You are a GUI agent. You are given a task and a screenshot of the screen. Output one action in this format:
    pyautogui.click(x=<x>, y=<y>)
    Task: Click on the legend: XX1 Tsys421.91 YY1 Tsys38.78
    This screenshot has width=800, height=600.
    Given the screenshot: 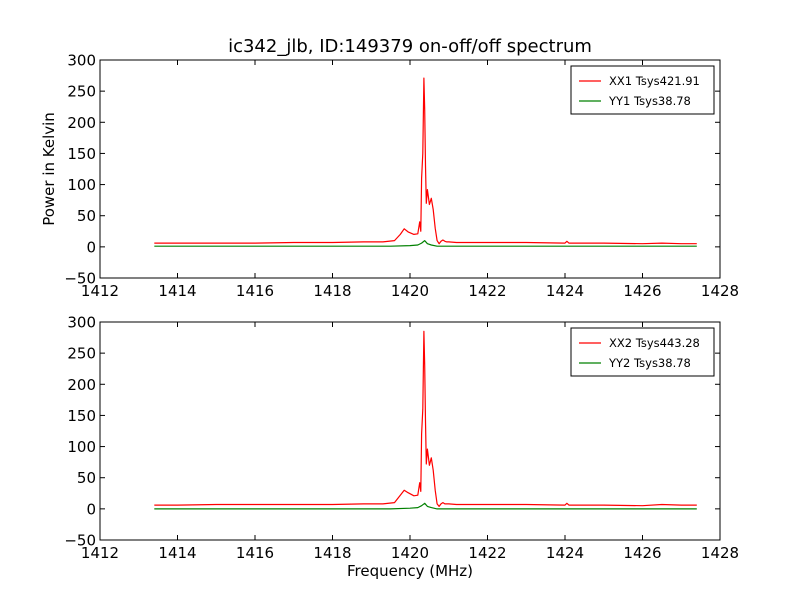 What is the action you would take?
    pyautogui.click(x=642, y=90)
    